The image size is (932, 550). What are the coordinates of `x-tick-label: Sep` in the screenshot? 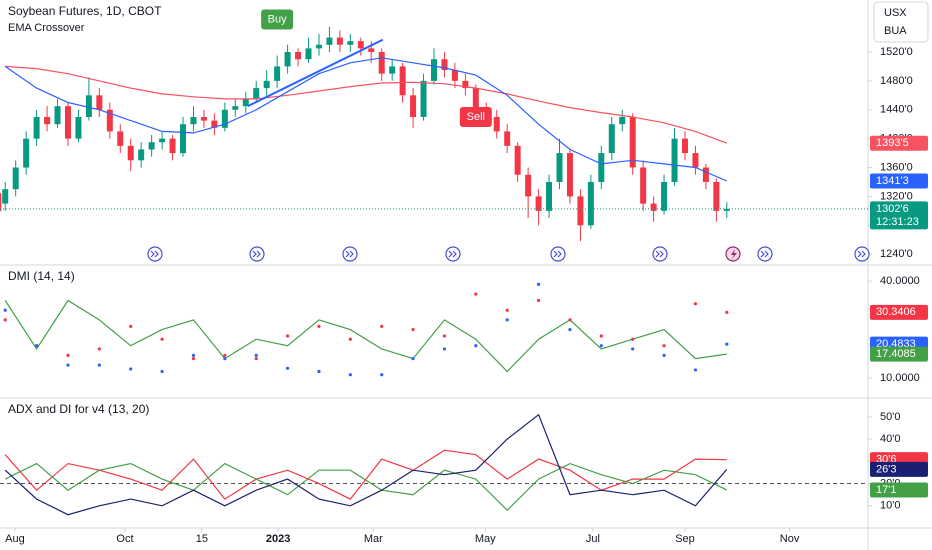 It's located at (685, 539).